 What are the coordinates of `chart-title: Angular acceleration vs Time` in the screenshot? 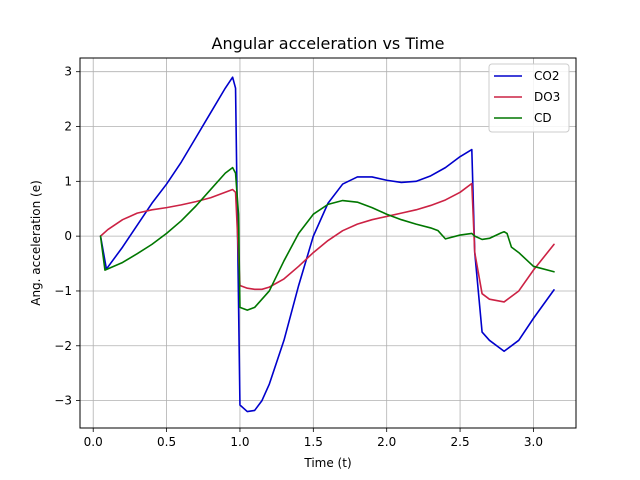 It's located at (328, 43).